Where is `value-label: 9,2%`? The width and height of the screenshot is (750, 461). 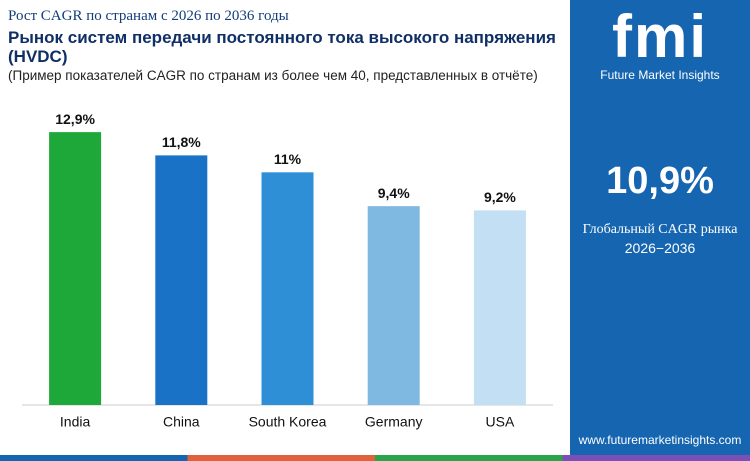
value-label: 9,2% is located at coordinates (500, 197).